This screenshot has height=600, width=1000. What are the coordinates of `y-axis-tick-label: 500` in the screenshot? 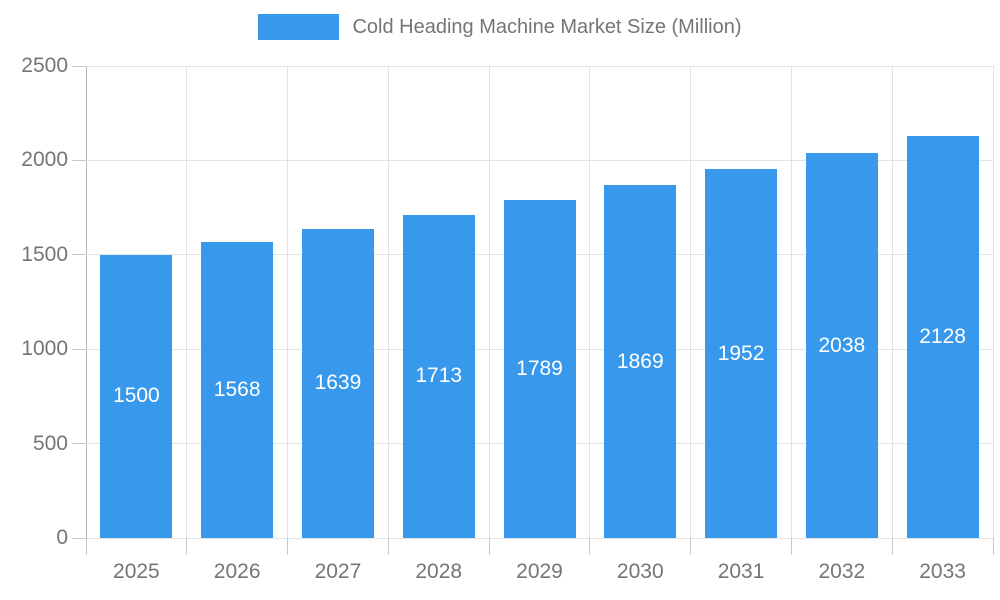 It's located at (50, 443).